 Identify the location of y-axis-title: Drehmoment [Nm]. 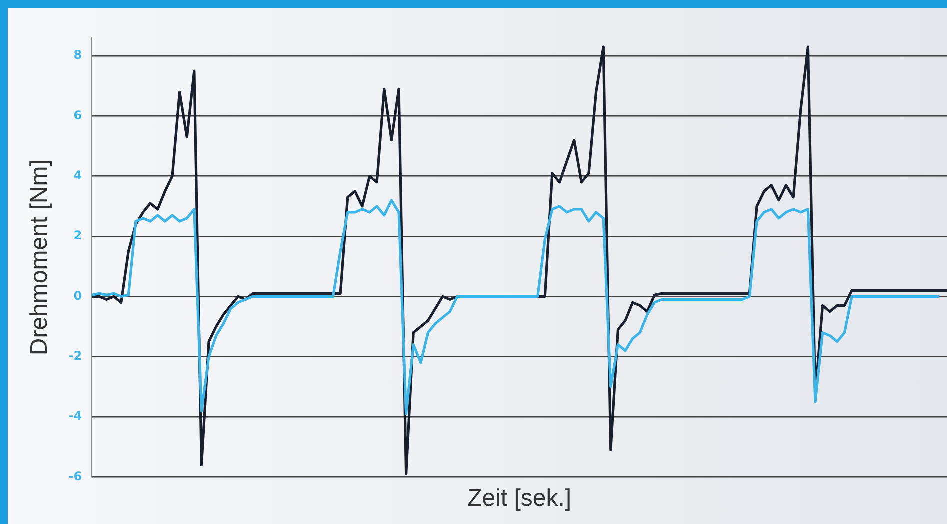
(40, 258).